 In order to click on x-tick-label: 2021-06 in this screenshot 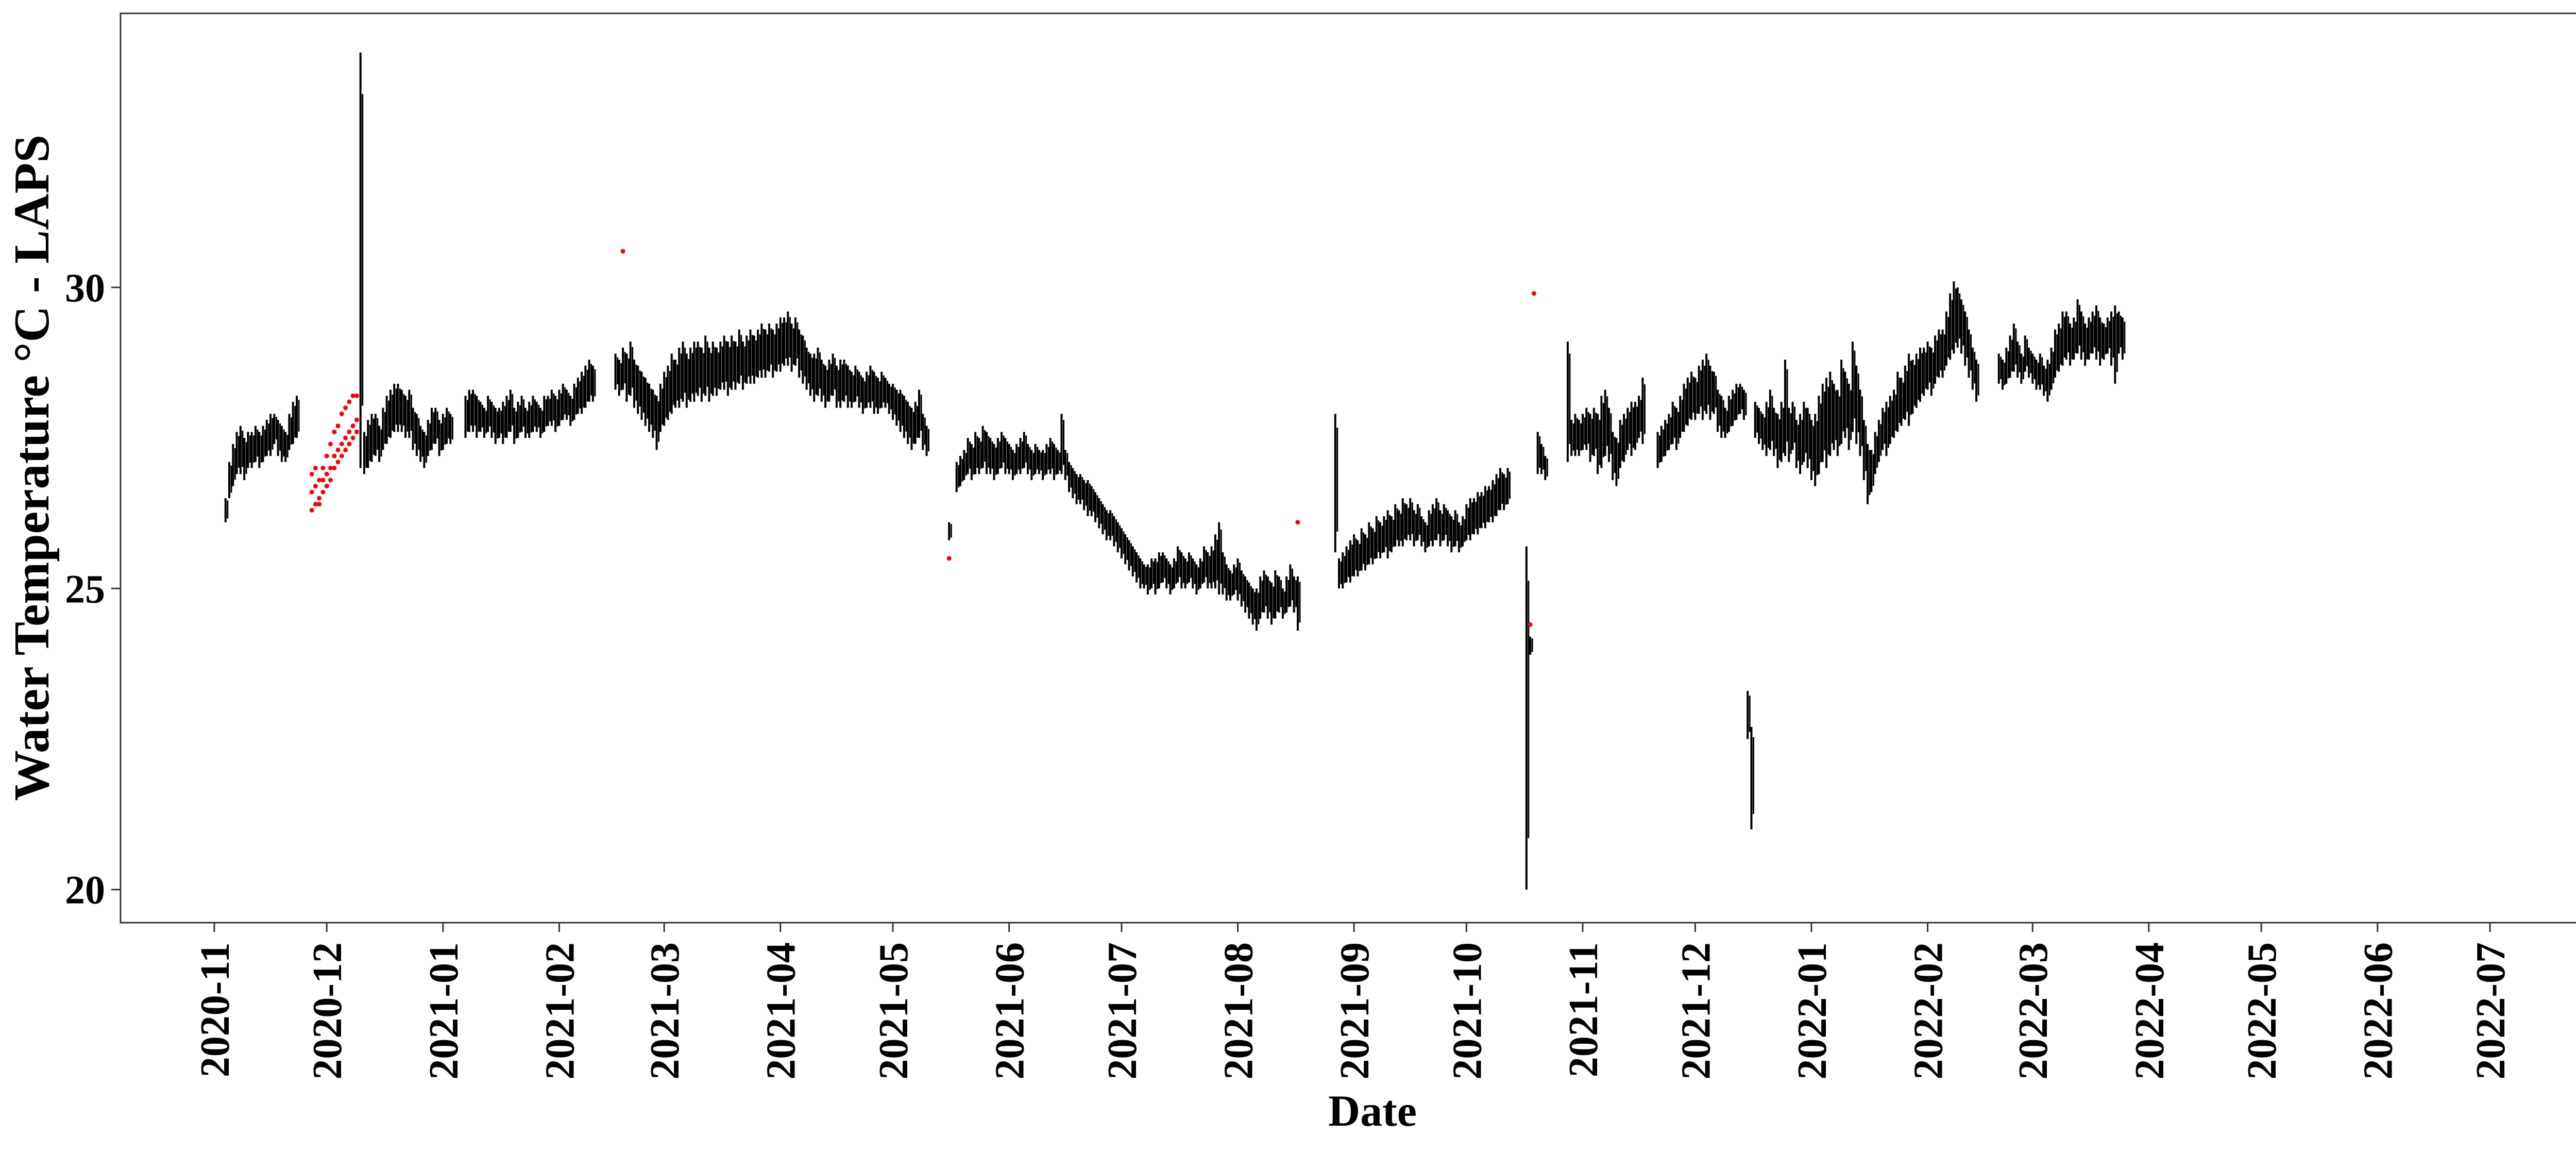, I will do `click(1010, 1011)`.